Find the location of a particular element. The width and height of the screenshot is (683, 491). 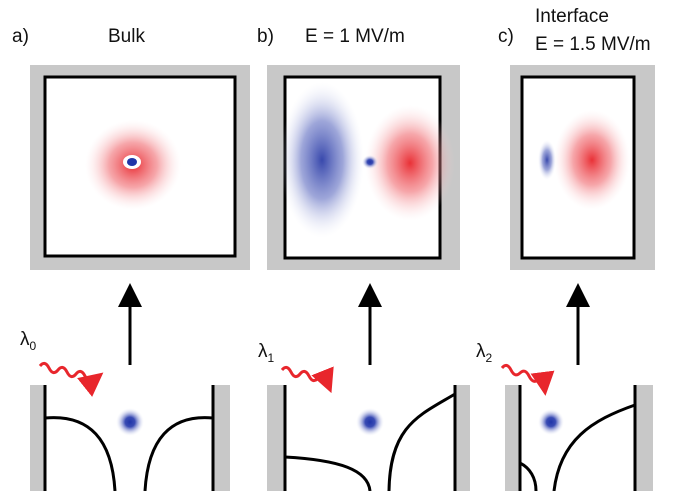

panel-label: c) is located at coordinates (506, 36).